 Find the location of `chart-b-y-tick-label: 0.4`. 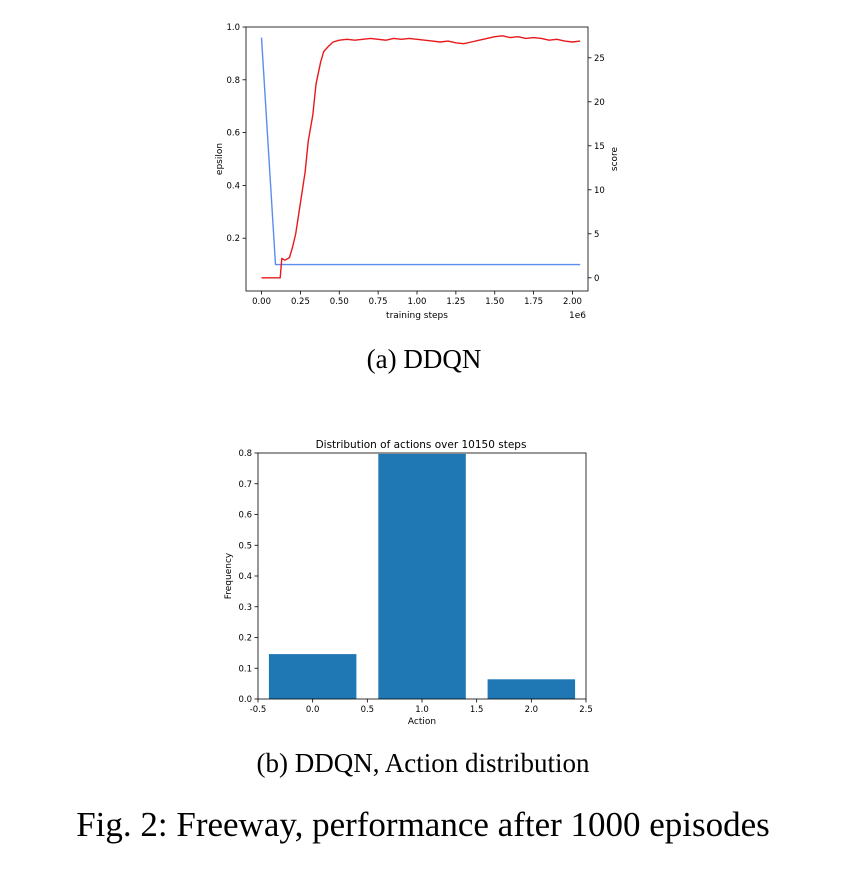

chart-b-y-tick-label: 0.4 is located at coordinates (245, 577).